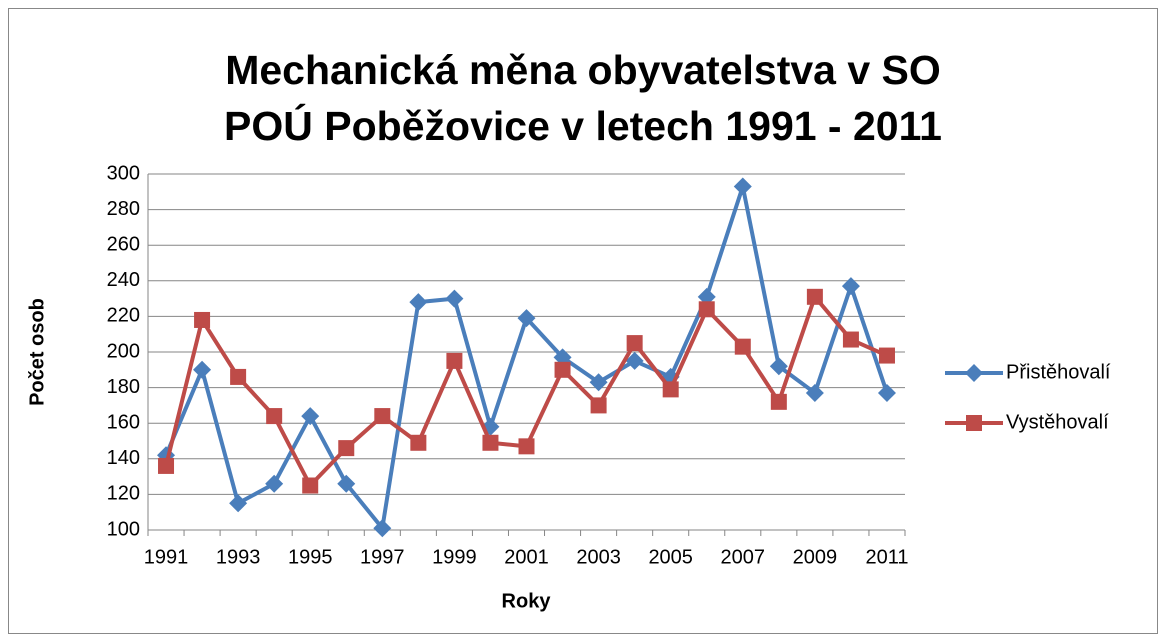 The width and height of the screenshot is (1166, 642). Describe the element at coordinates (123, 494) in the screenshot. I see `y-tick-label: 120` at that location.